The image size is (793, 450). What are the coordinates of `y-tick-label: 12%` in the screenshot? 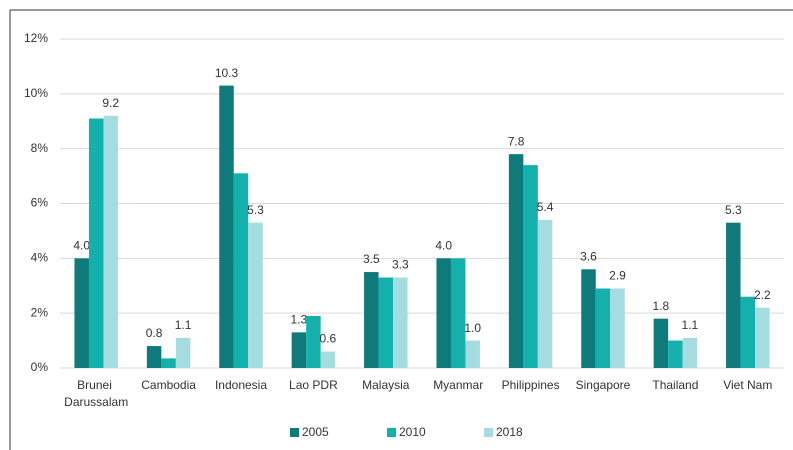 It's located at (36, 38).